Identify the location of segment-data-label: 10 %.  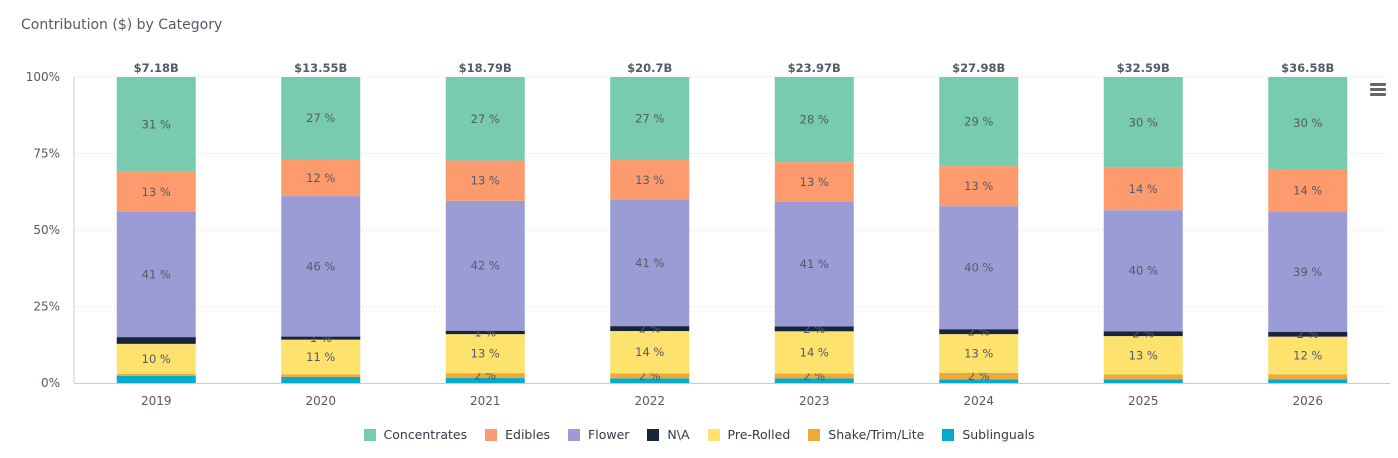
(156, 359).